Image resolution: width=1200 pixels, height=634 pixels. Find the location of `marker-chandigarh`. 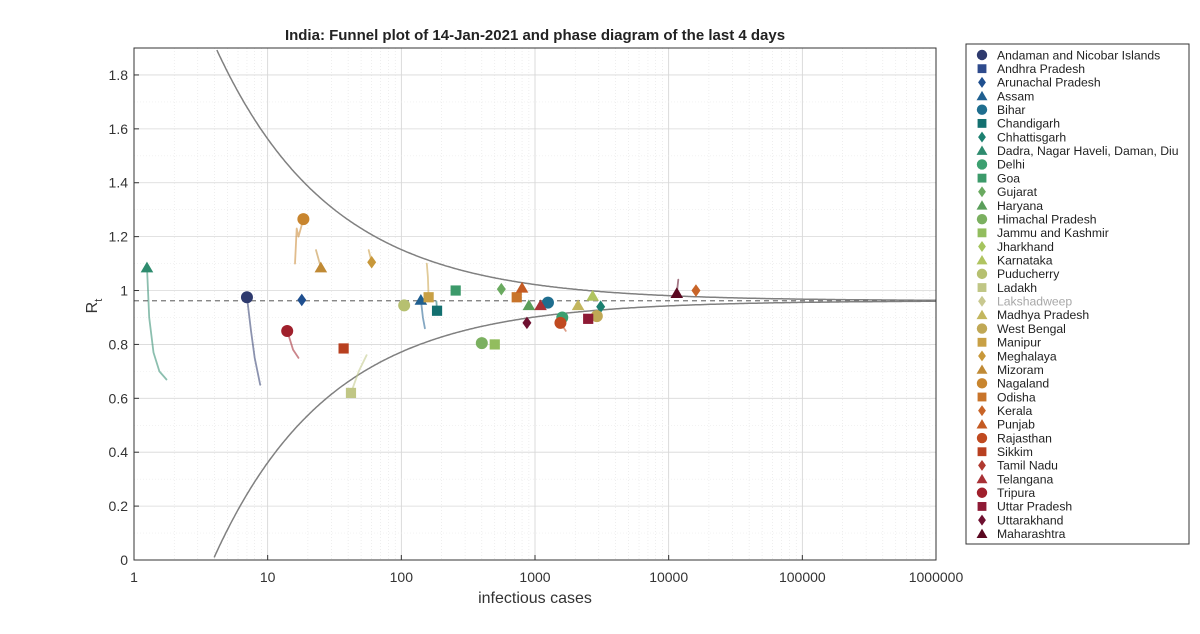

marker-chandigarh is located at coordinates (437, 310).